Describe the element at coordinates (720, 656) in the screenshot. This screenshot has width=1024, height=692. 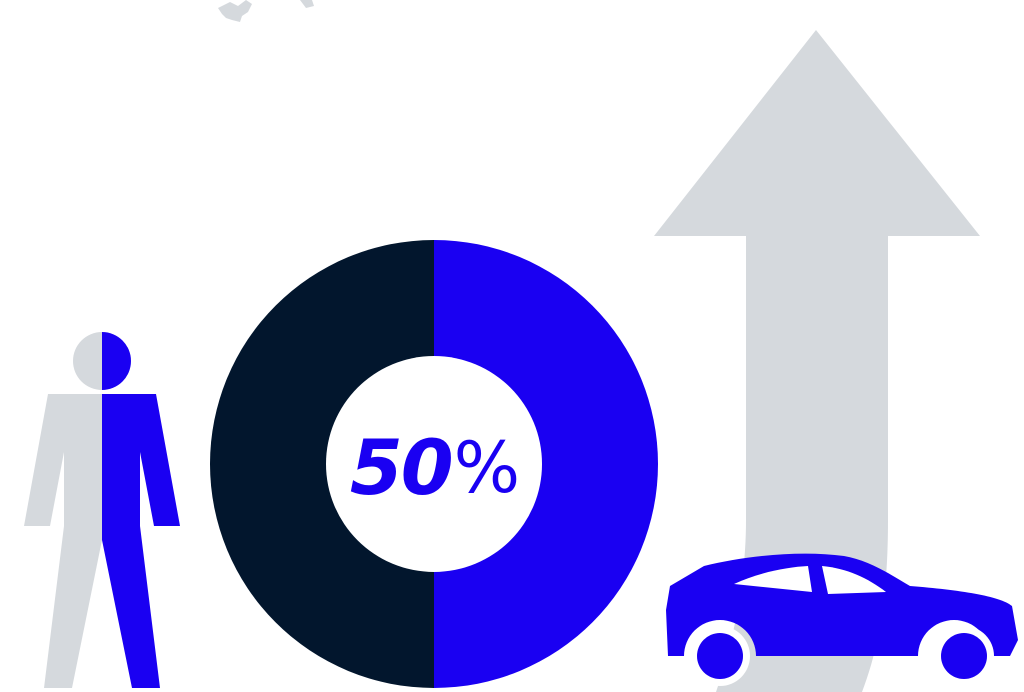
I see `car-wheel-front-tire` at that location.